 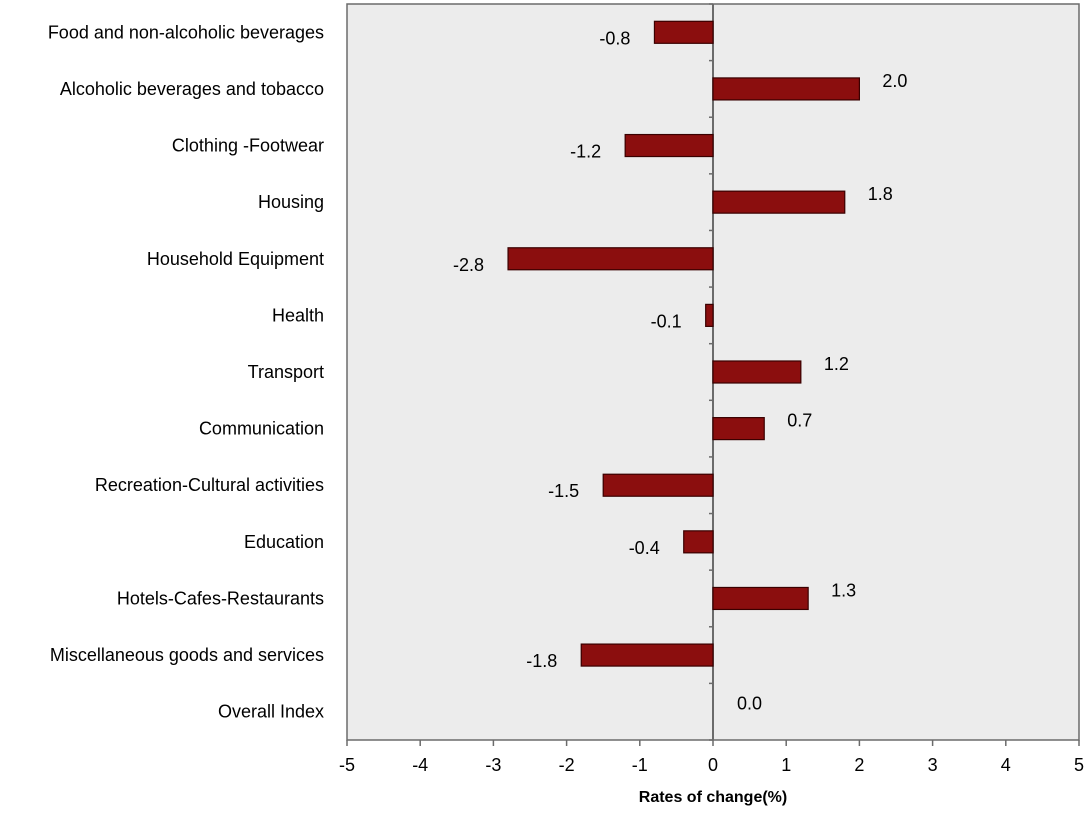 What do you see at coordinates (286, 372) in the screenshot?
I see `category-label: Transport` at bounding box center [286, 372].